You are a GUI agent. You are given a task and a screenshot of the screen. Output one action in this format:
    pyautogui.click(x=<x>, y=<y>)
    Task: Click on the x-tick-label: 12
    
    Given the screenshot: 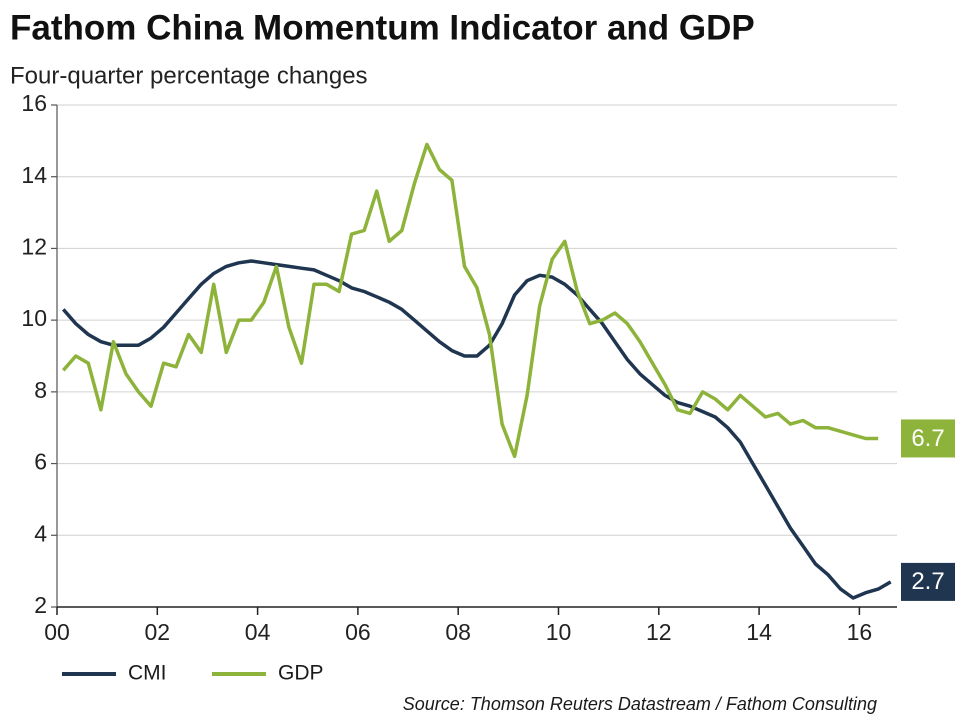 What is the action you would take?
    pyautogui.click(x=659, y=632)
    